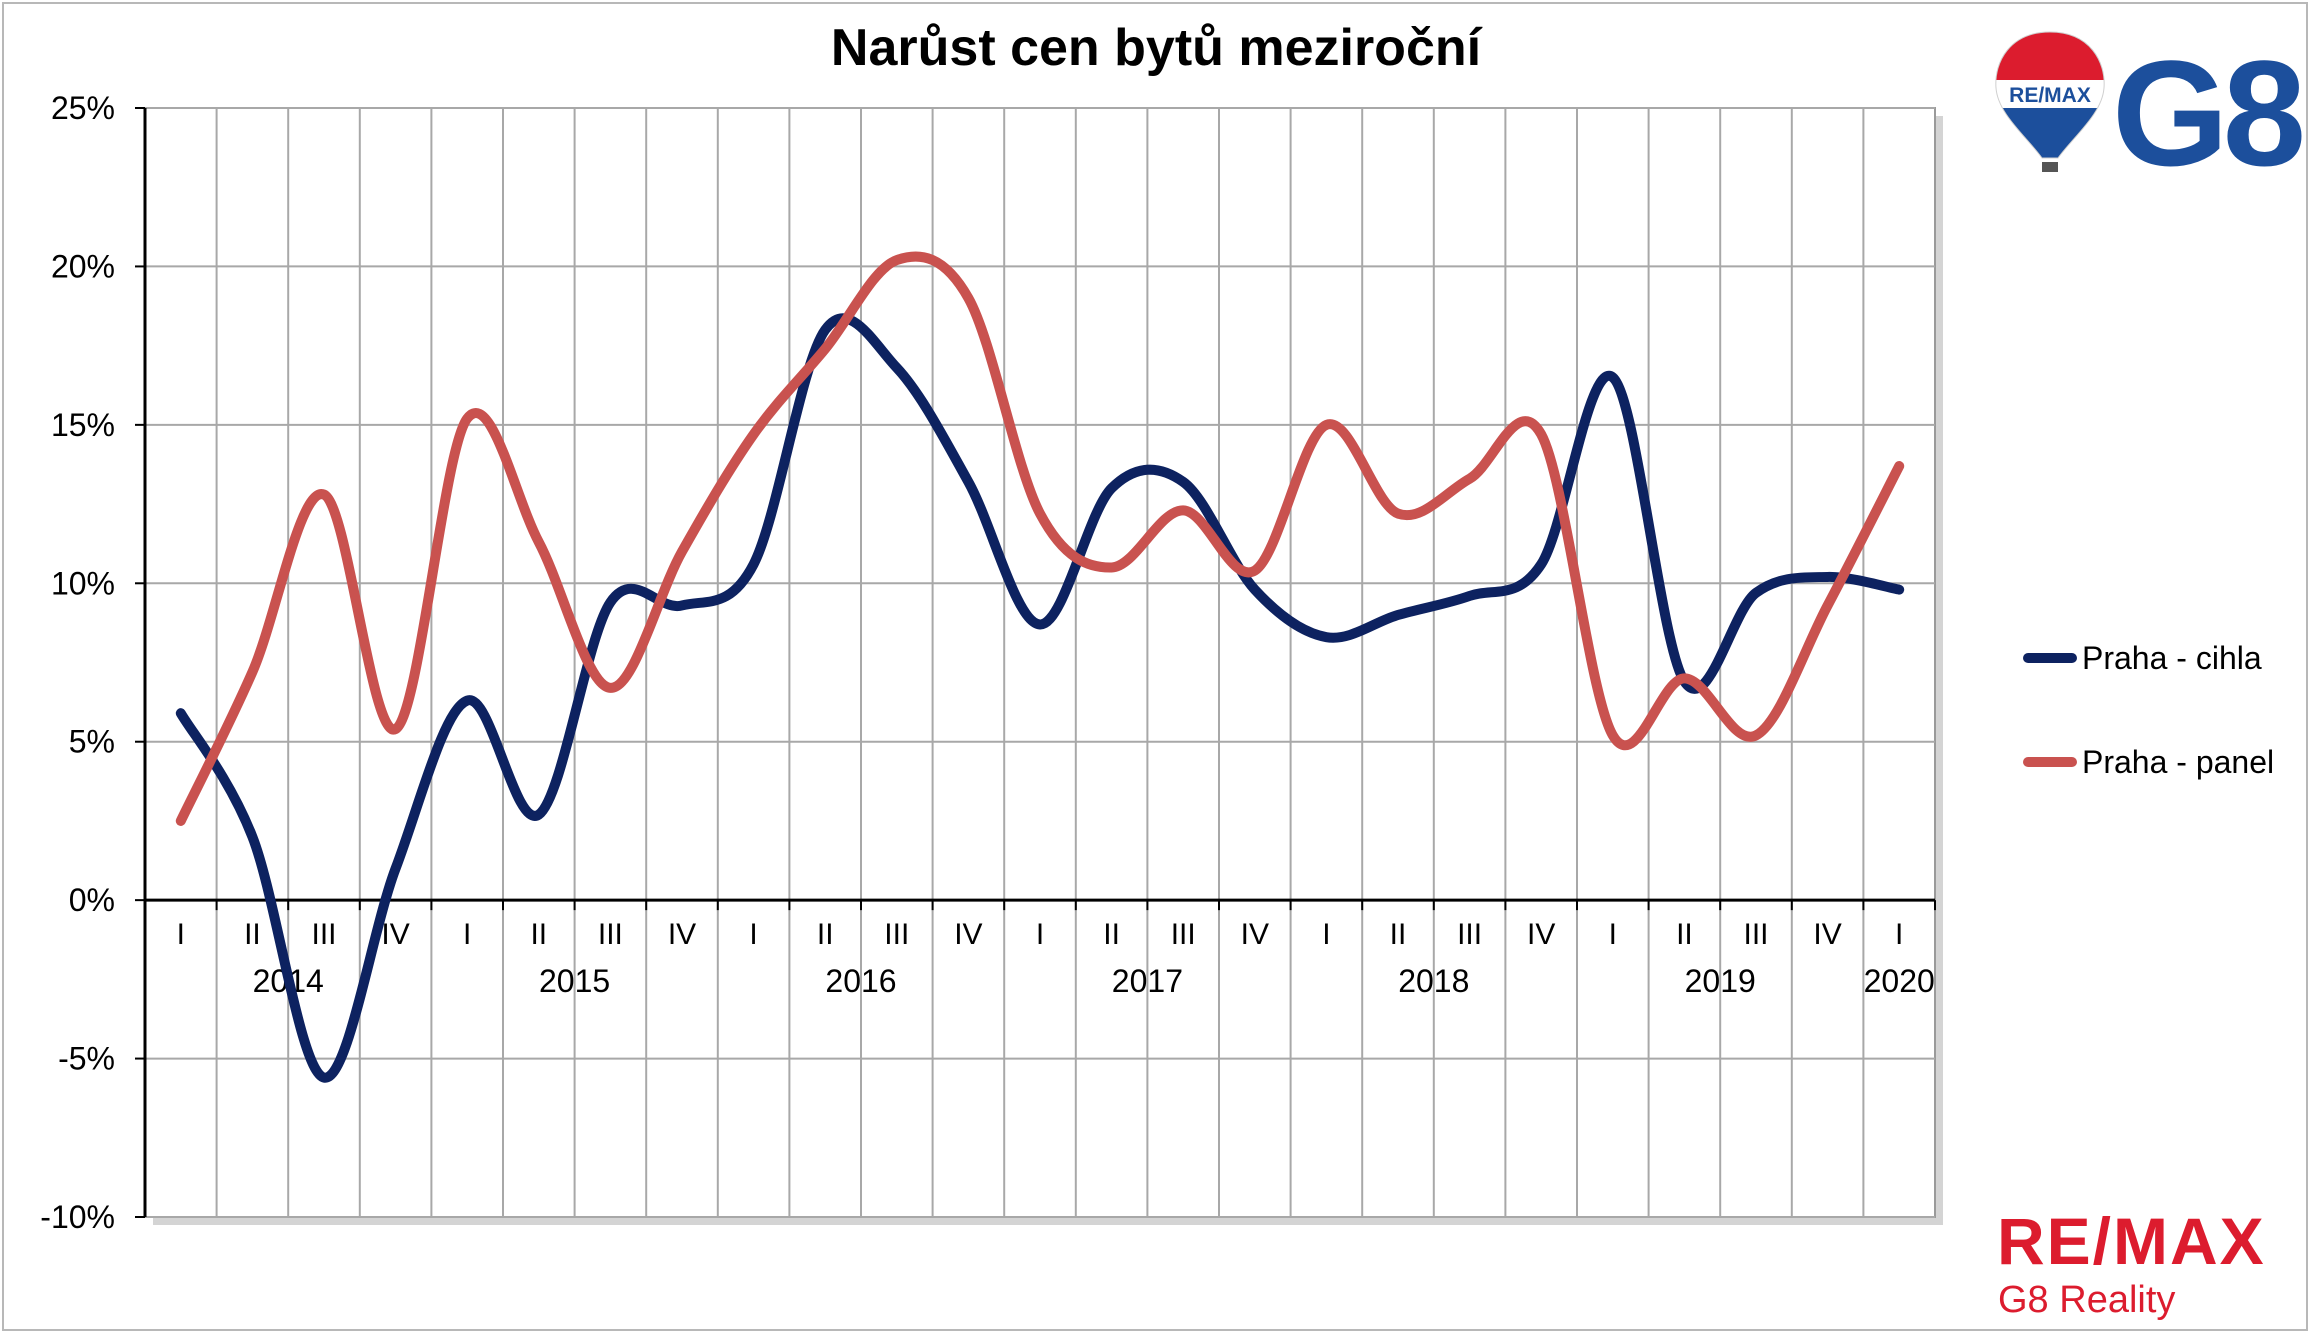 Image resolution: width=2312 pixels, height=1335 pixels. I want to click on legend: Praha - cihla Praha - panel, so click(2148, 710).